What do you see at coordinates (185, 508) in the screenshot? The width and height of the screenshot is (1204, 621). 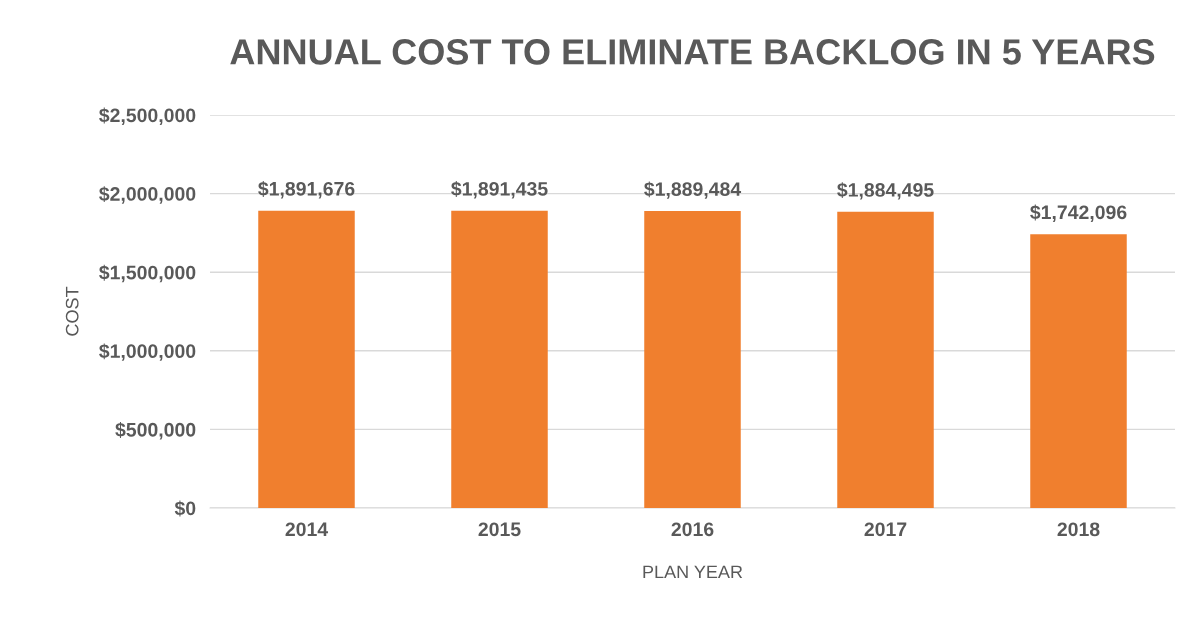 I see `y-tick-label: $0` at bounding box center [185, 508].